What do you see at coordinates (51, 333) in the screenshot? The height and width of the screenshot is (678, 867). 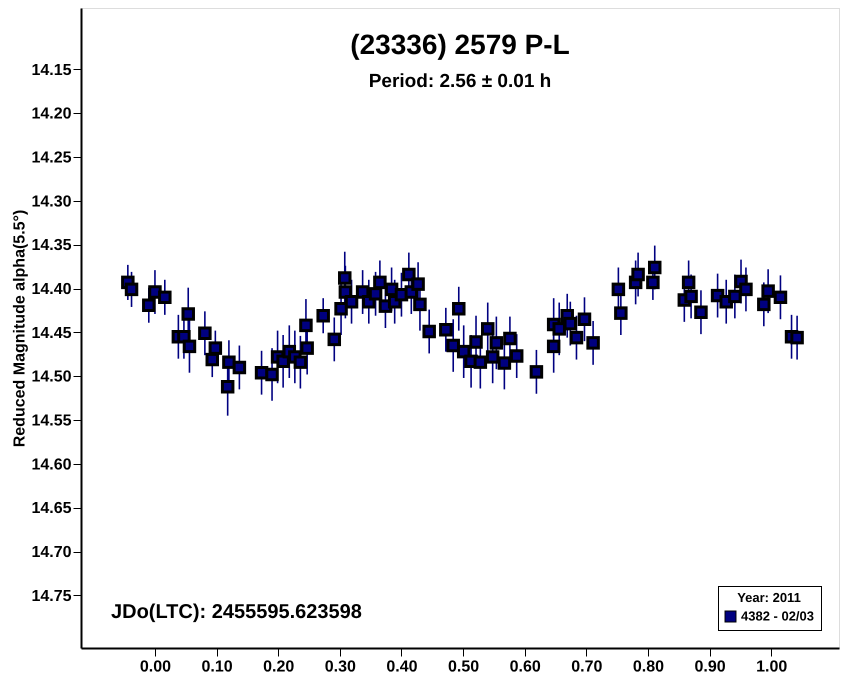 I see `y-tick-label: 14.45` at bounding box center [51, 333].